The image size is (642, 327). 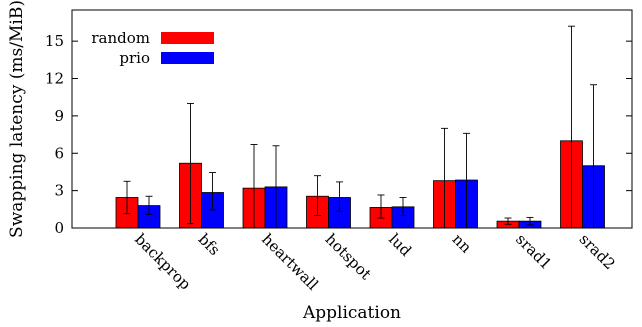 What do you see at coordinates (290, 262) in the screenshot?
I see `x-tick-label-heartwall: heartwall` at bounding box center [290, 262].